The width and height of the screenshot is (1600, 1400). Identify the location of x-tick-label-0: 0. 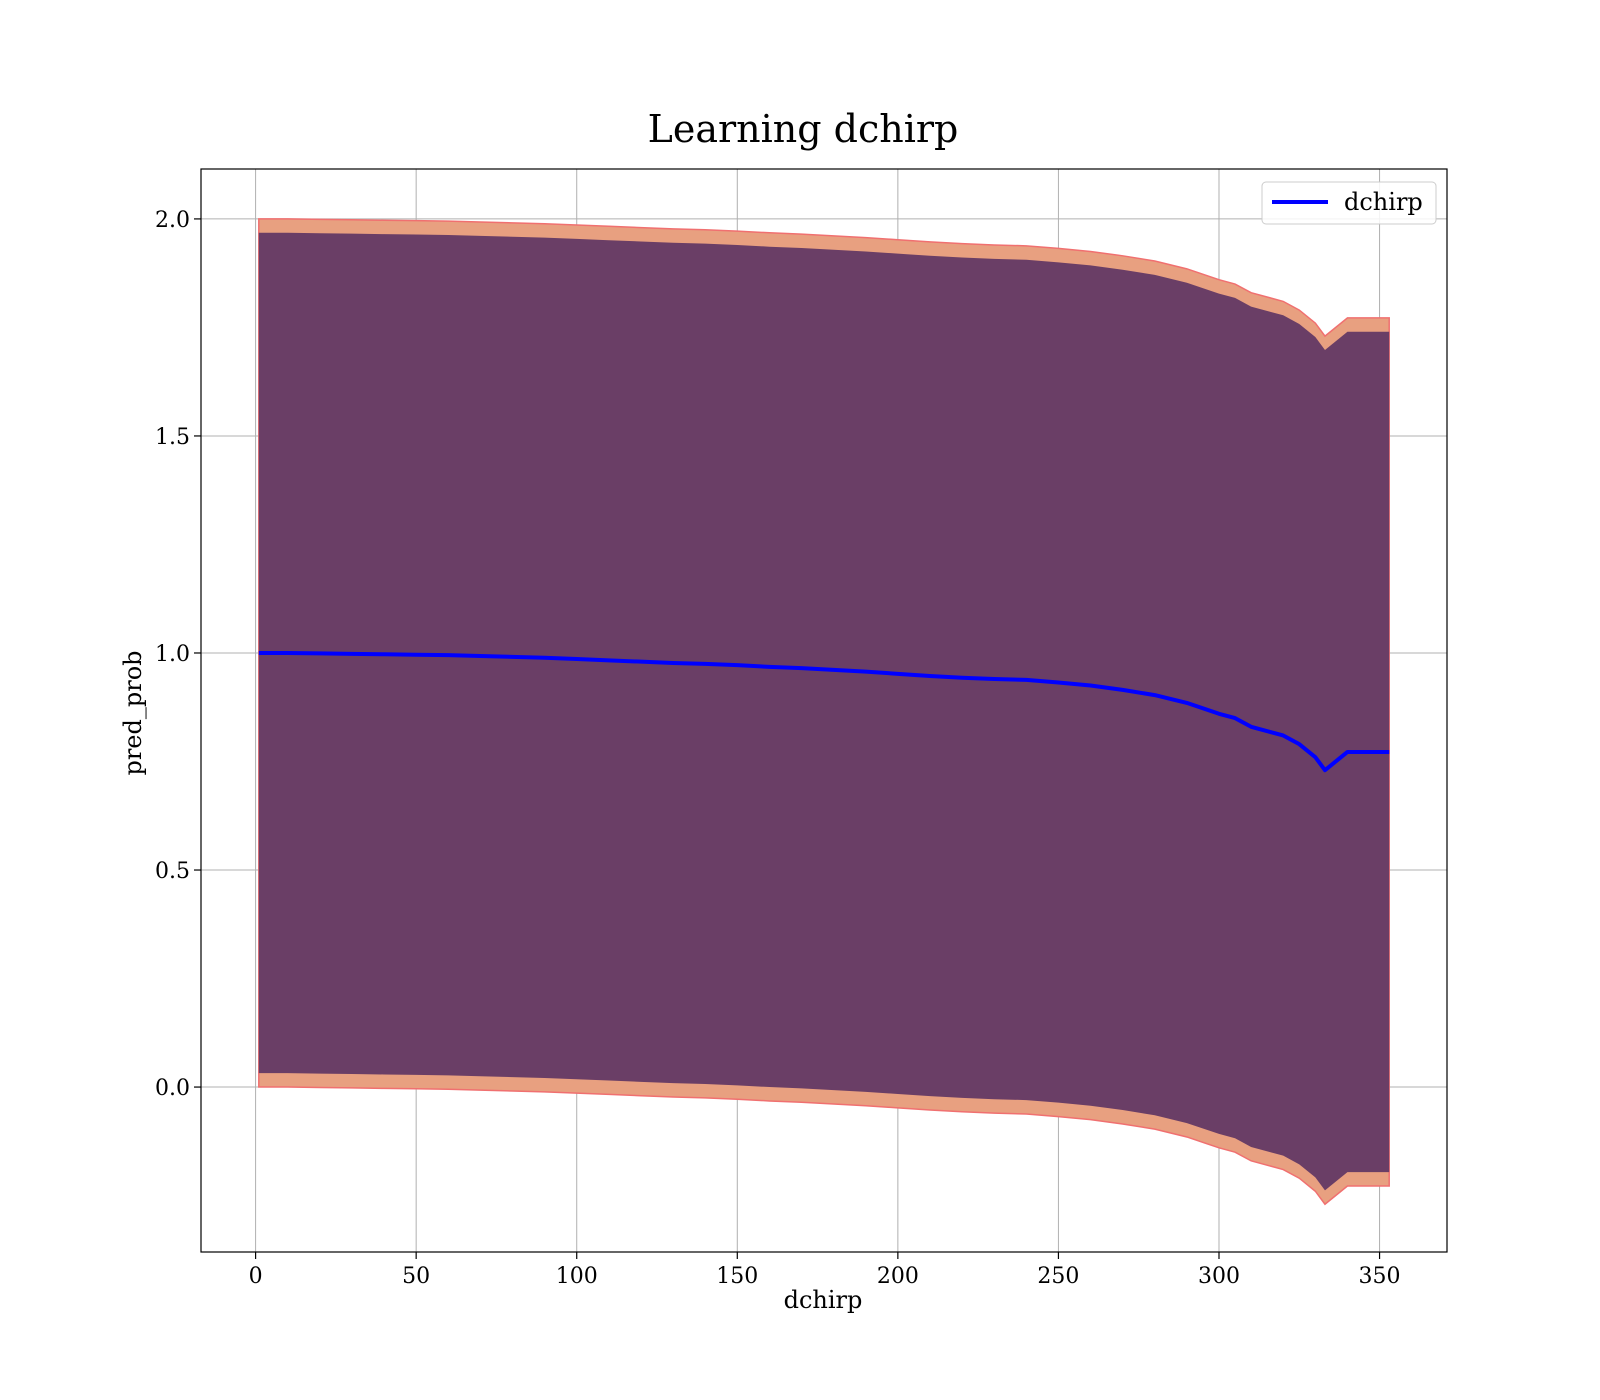
(256, 1276).